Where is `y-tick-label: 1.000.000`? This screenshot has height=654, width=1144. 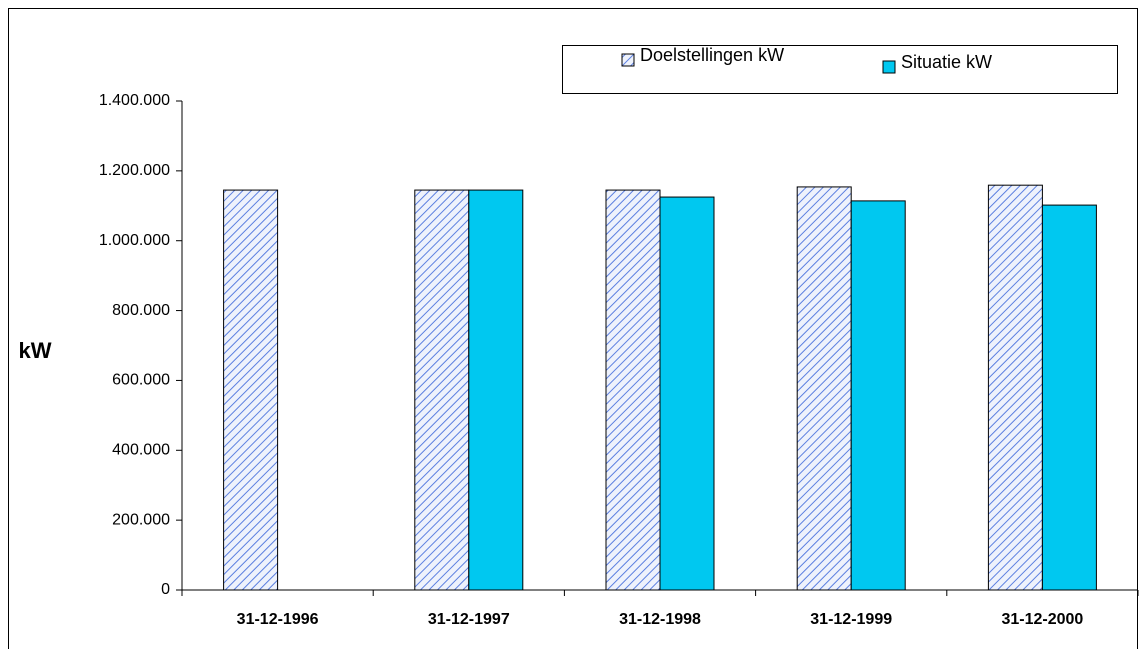
y-tick-label: 1.000.000 is located at coordinates (134, 240).